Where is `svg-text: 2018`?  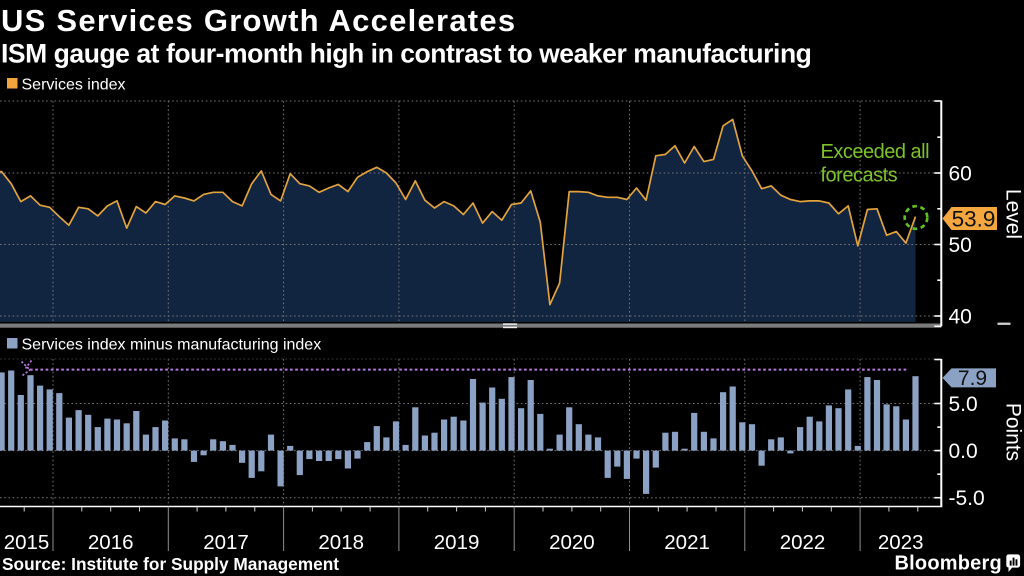 svg-text: 2018 is located at coordinates (341, 542).